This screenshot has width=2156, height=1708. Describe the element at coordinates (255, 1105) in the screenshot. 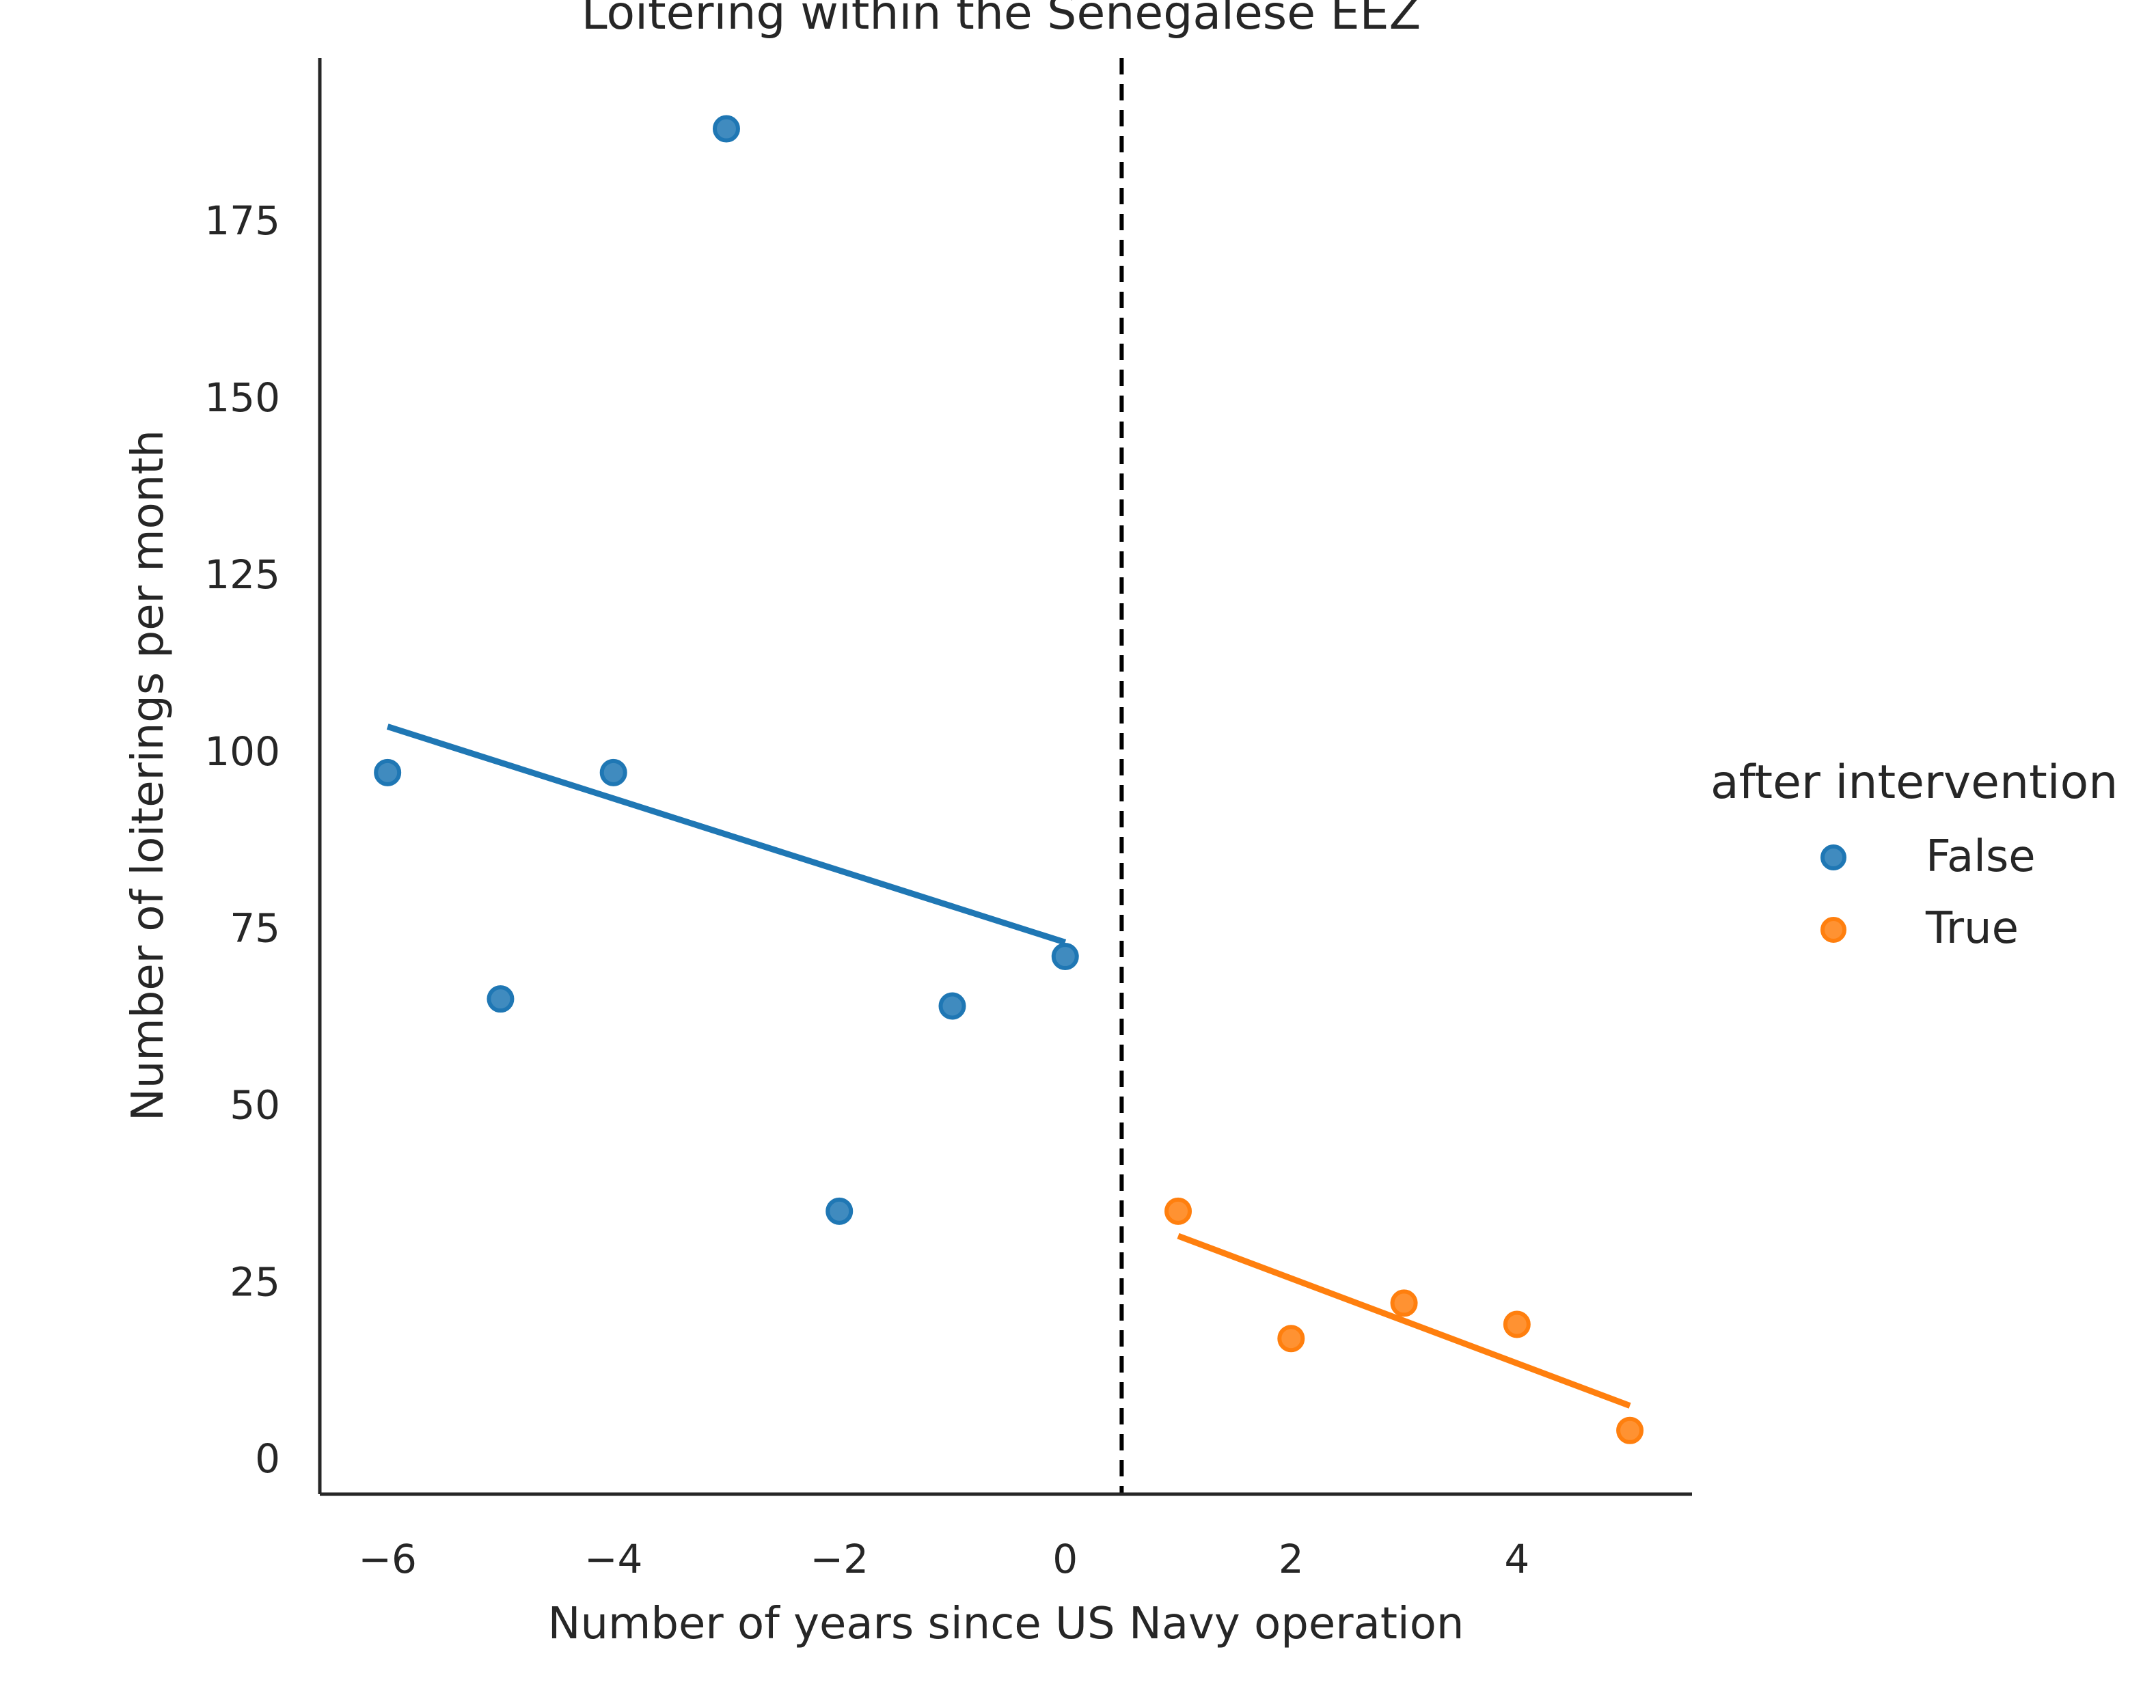

I see `y-tick-label: 50` at that location.